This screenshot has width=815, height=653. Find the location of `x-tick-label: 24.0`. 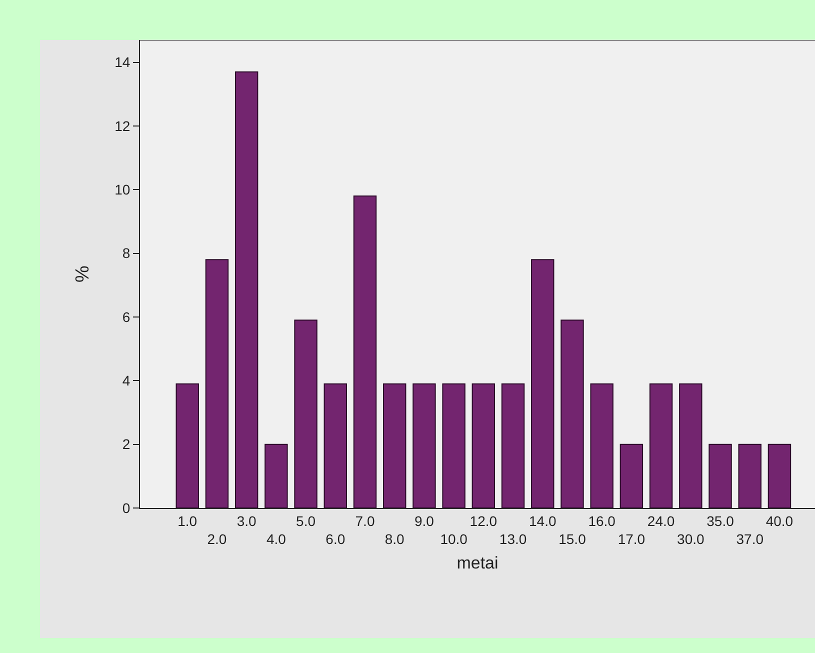

x-tick-label: 24.0 is located at coordinates (661, 520).